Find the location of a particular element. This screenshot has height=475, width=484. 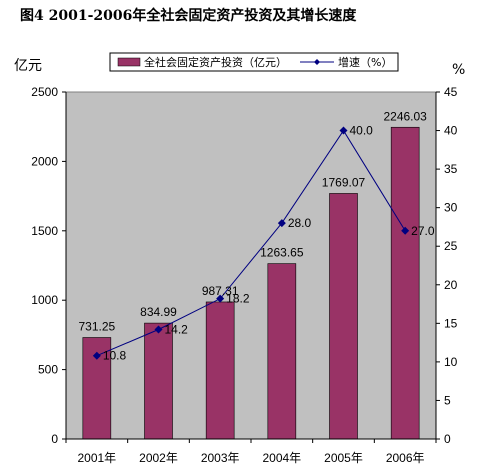

x-tick-label-5: 2006年 is located at coordinates (405, 458).